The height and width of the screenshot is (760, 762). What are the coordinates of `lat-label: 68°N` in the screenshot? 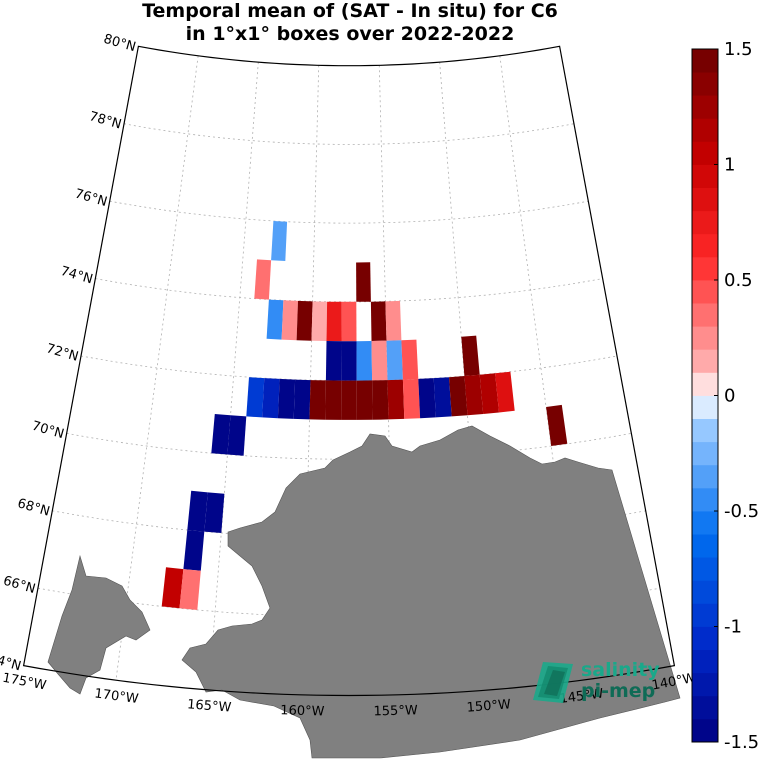 It's located at (34, 507).